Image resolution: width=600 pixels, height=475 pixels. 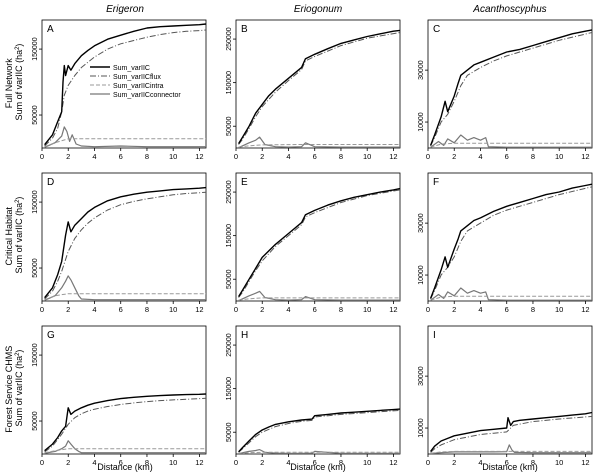 I want to click on panel-E: E 0 2 4 6 8 10 12 50000 150000 250000, so click(x=313, y=243).